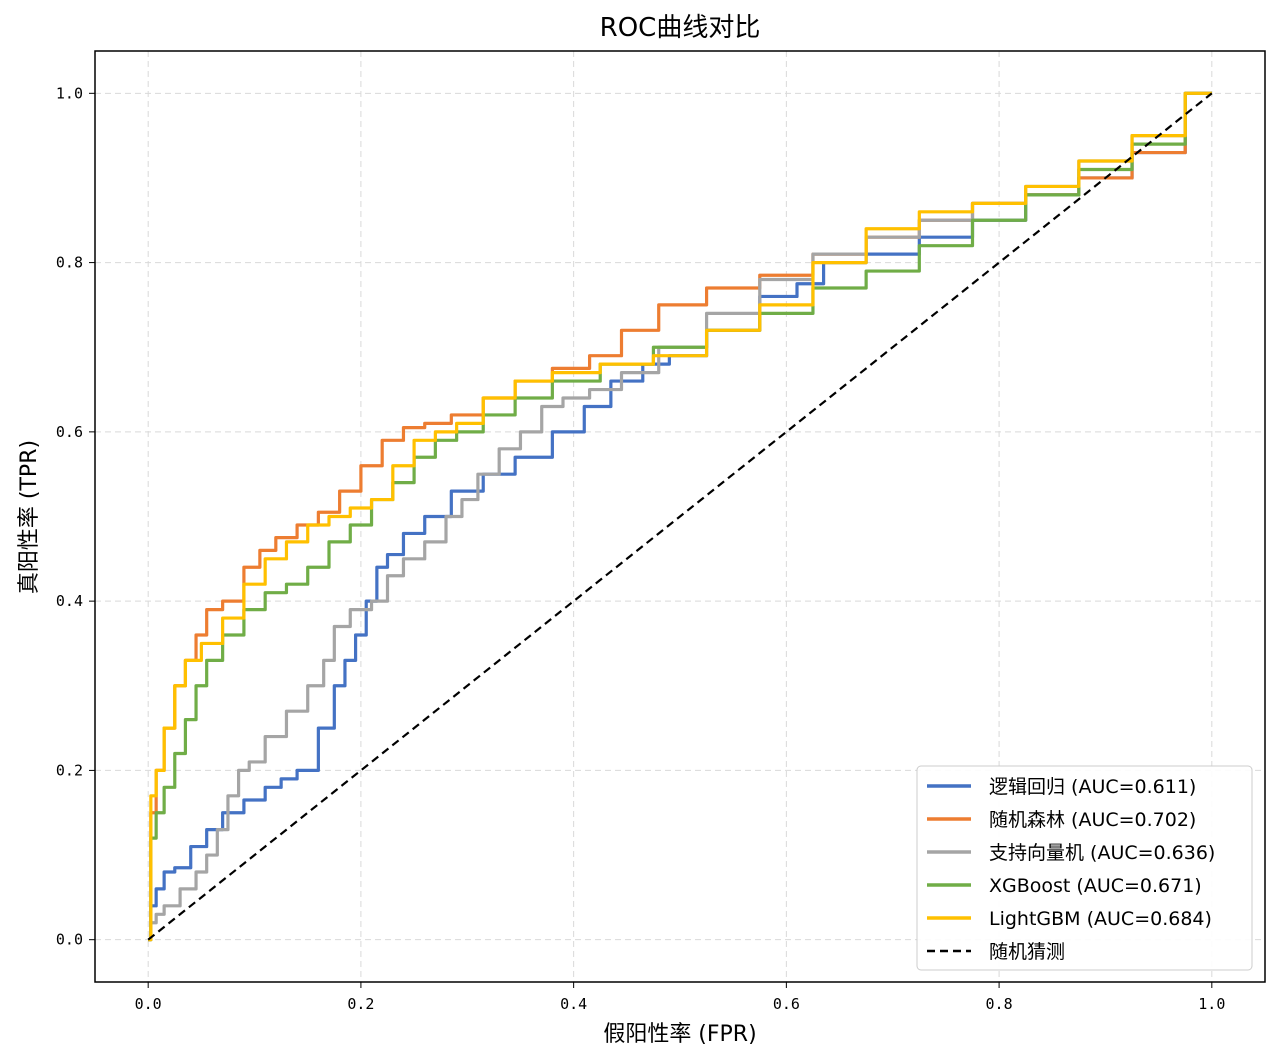  What do you see at coordinates (1211, 1004) in the screenshot?
I see `x-tick-label: 1.0` at bounding box center [1211, 1004].